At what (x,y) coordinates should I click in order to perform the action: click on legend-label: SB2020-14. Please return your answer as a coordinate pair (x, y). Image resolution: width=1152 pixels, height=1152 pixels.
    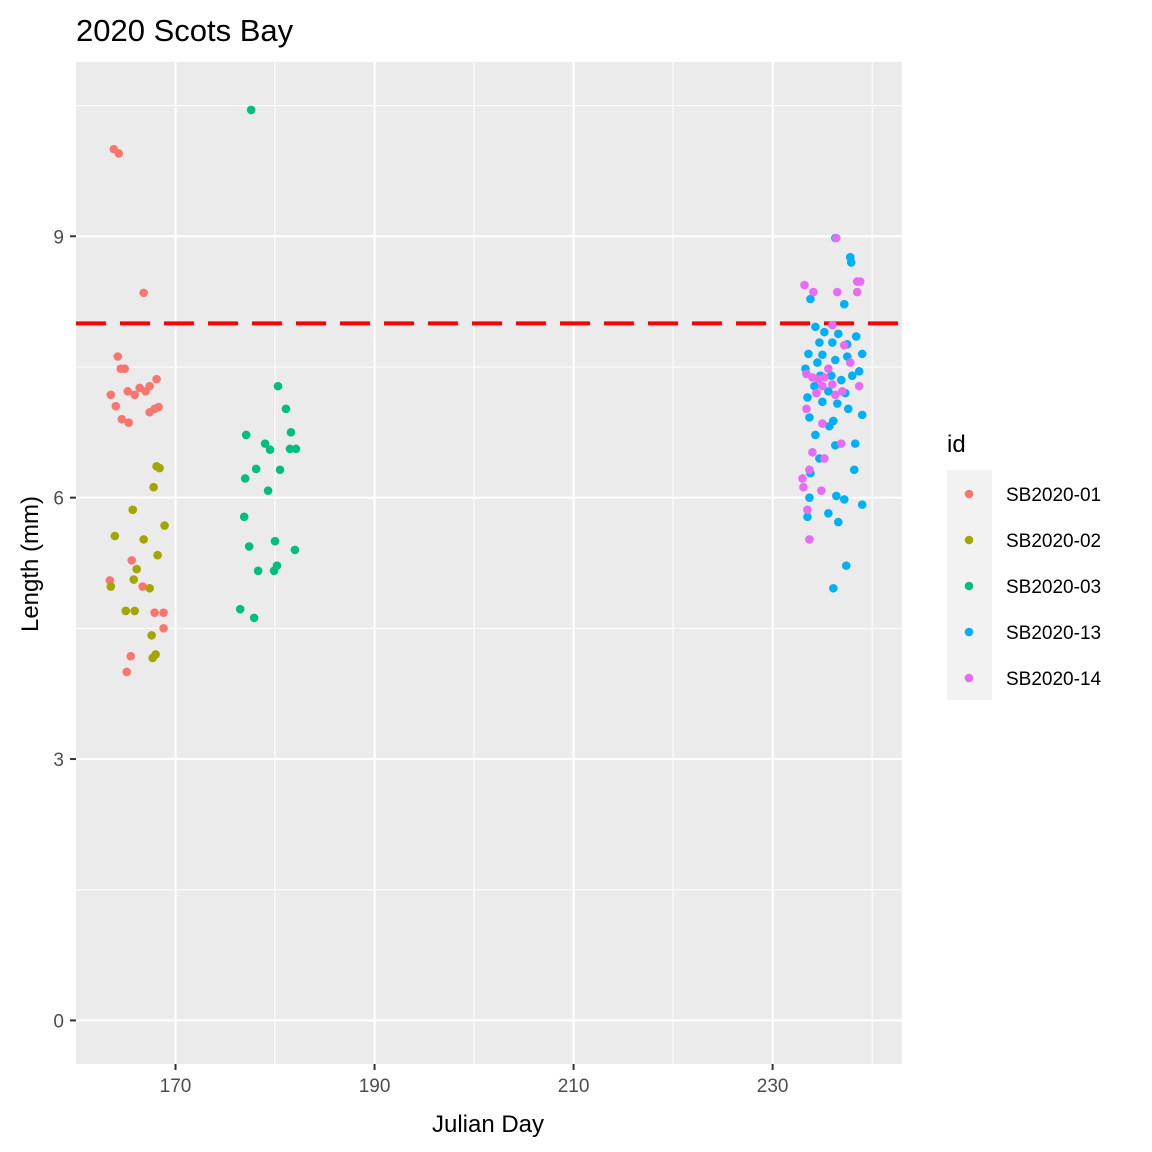
    Looking at the image, I should click on (1054, 679).